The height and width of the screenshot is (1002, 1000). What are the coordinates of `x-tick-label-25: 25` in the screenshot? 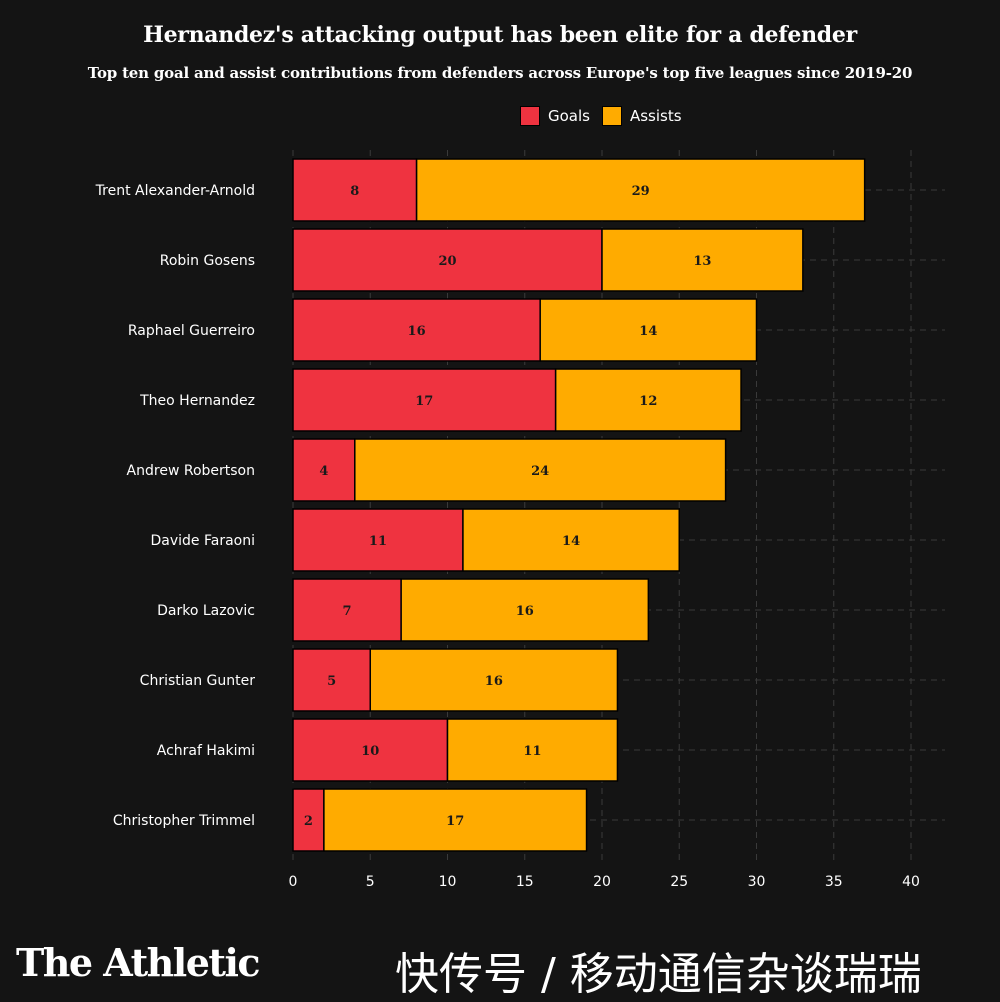 It's located at (679, 882).